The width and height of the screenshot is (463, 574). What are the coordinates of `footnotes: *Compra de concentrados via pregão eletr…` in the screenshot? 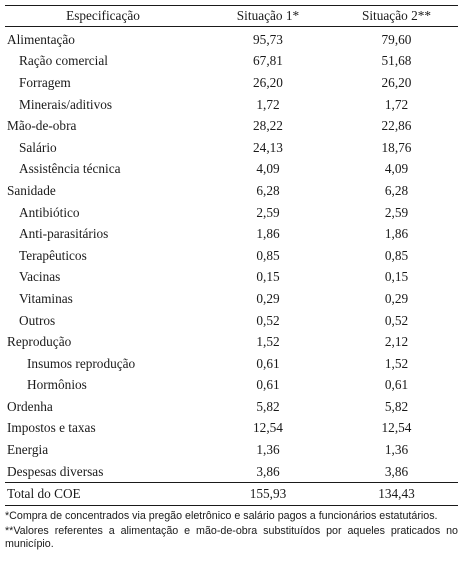 It's located at (231, 531).